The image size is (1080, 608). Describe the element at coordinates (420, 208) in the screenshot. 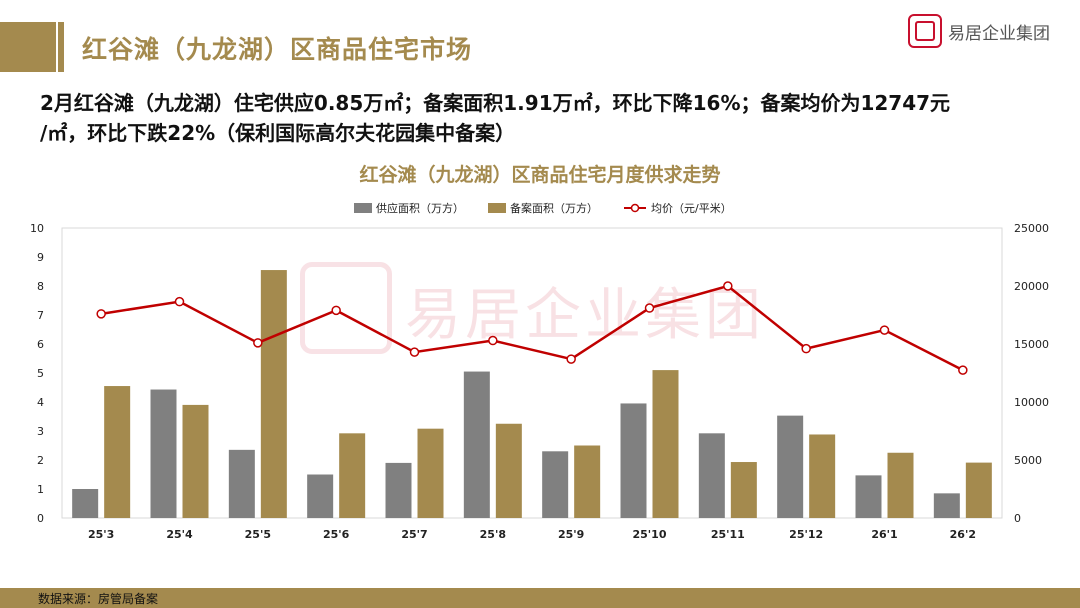

I see `legend-label: 供应面积（万方）` at that location.